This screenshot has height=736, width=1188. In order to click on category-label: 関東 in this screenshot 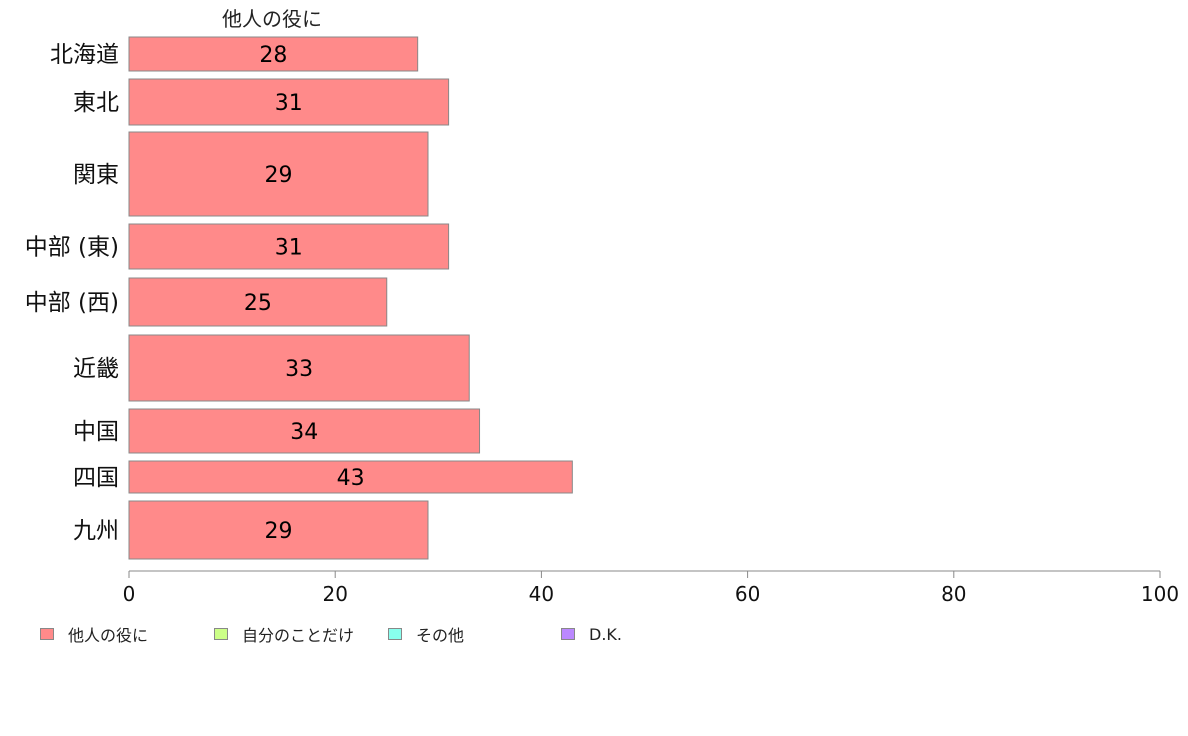, I will do `click(96, 175)`.